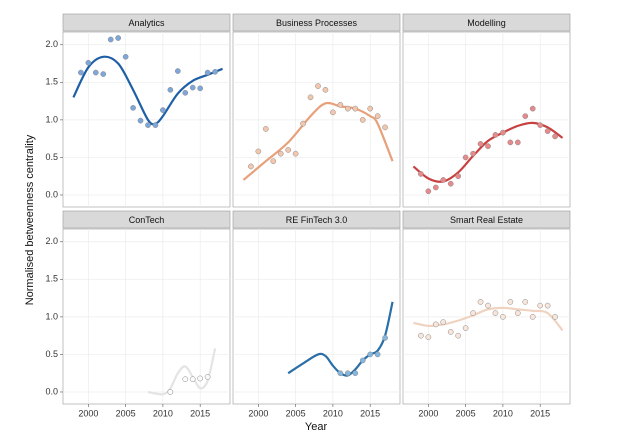 The height and width of the screenshot is (446, 624). What do you see at coordinates (30, 219) in the screenshot?
I see `y-axis-title: Normalised betweenness centrality` at bounding box center [30, 219].